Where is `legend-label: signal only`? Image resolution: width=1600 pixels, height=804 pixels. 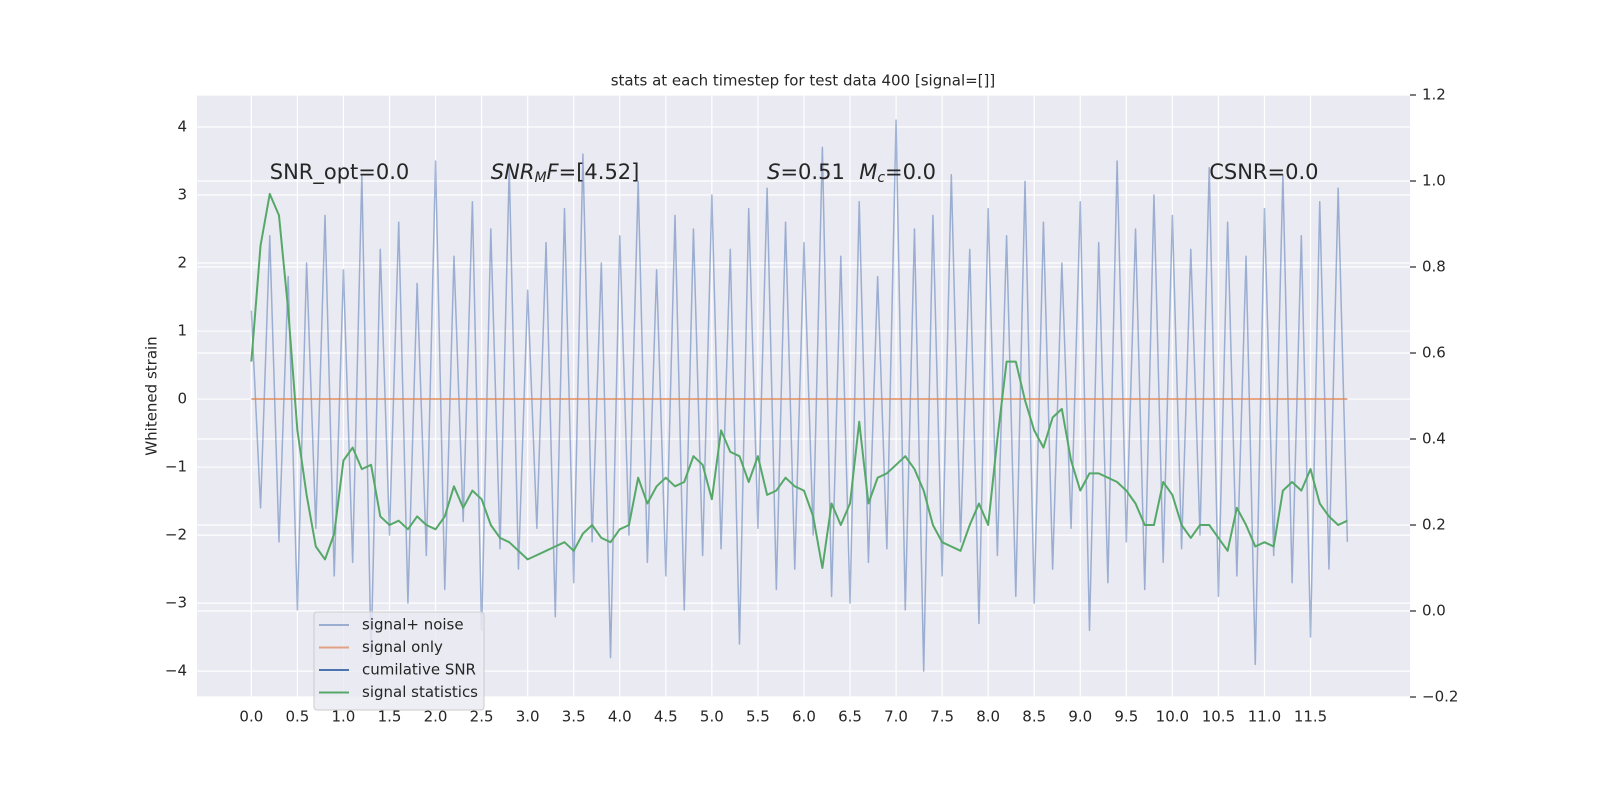 legend-label: signal only is located at coordinates (402, 647).